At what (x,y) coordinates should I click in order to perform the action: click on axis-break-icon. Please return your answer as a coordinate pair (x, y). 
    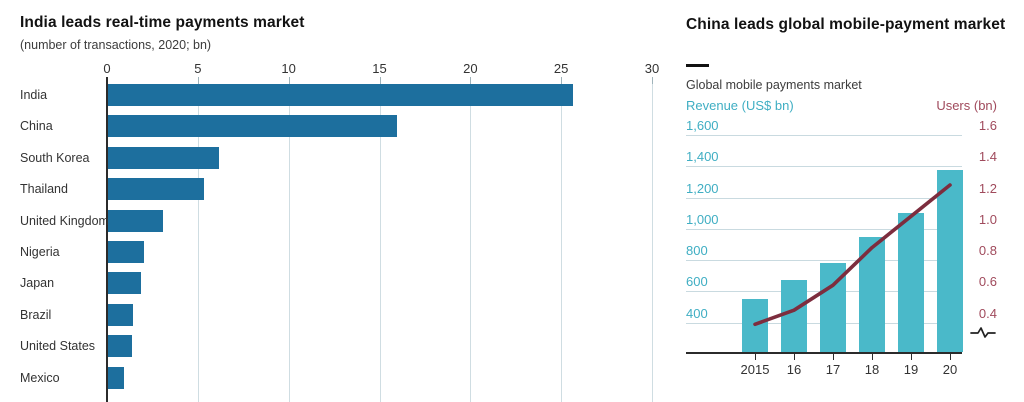
    Looking at the image, I should click on (983, 332).